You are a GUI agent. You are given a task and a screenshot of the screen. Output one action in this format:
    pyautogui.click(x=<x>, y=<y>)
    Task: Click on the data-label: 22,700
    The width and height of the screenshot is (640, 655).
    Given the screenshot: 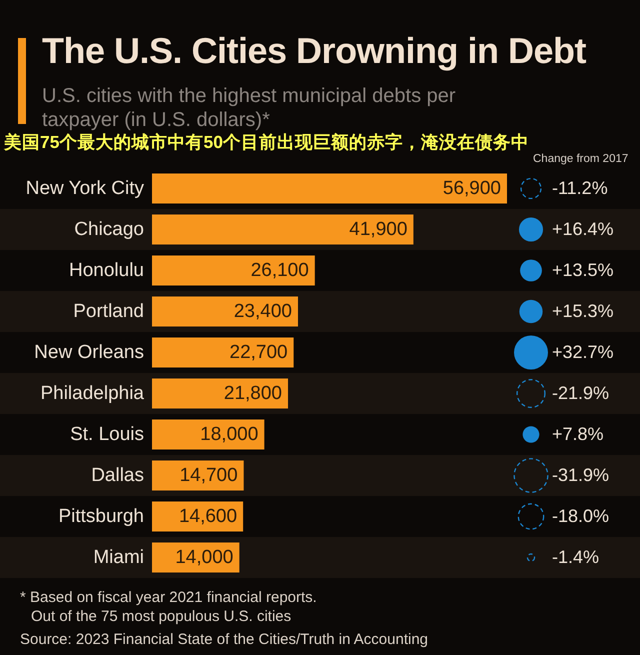 What is the action you would take?
    pyautogui.click(x=258, y=353)
    